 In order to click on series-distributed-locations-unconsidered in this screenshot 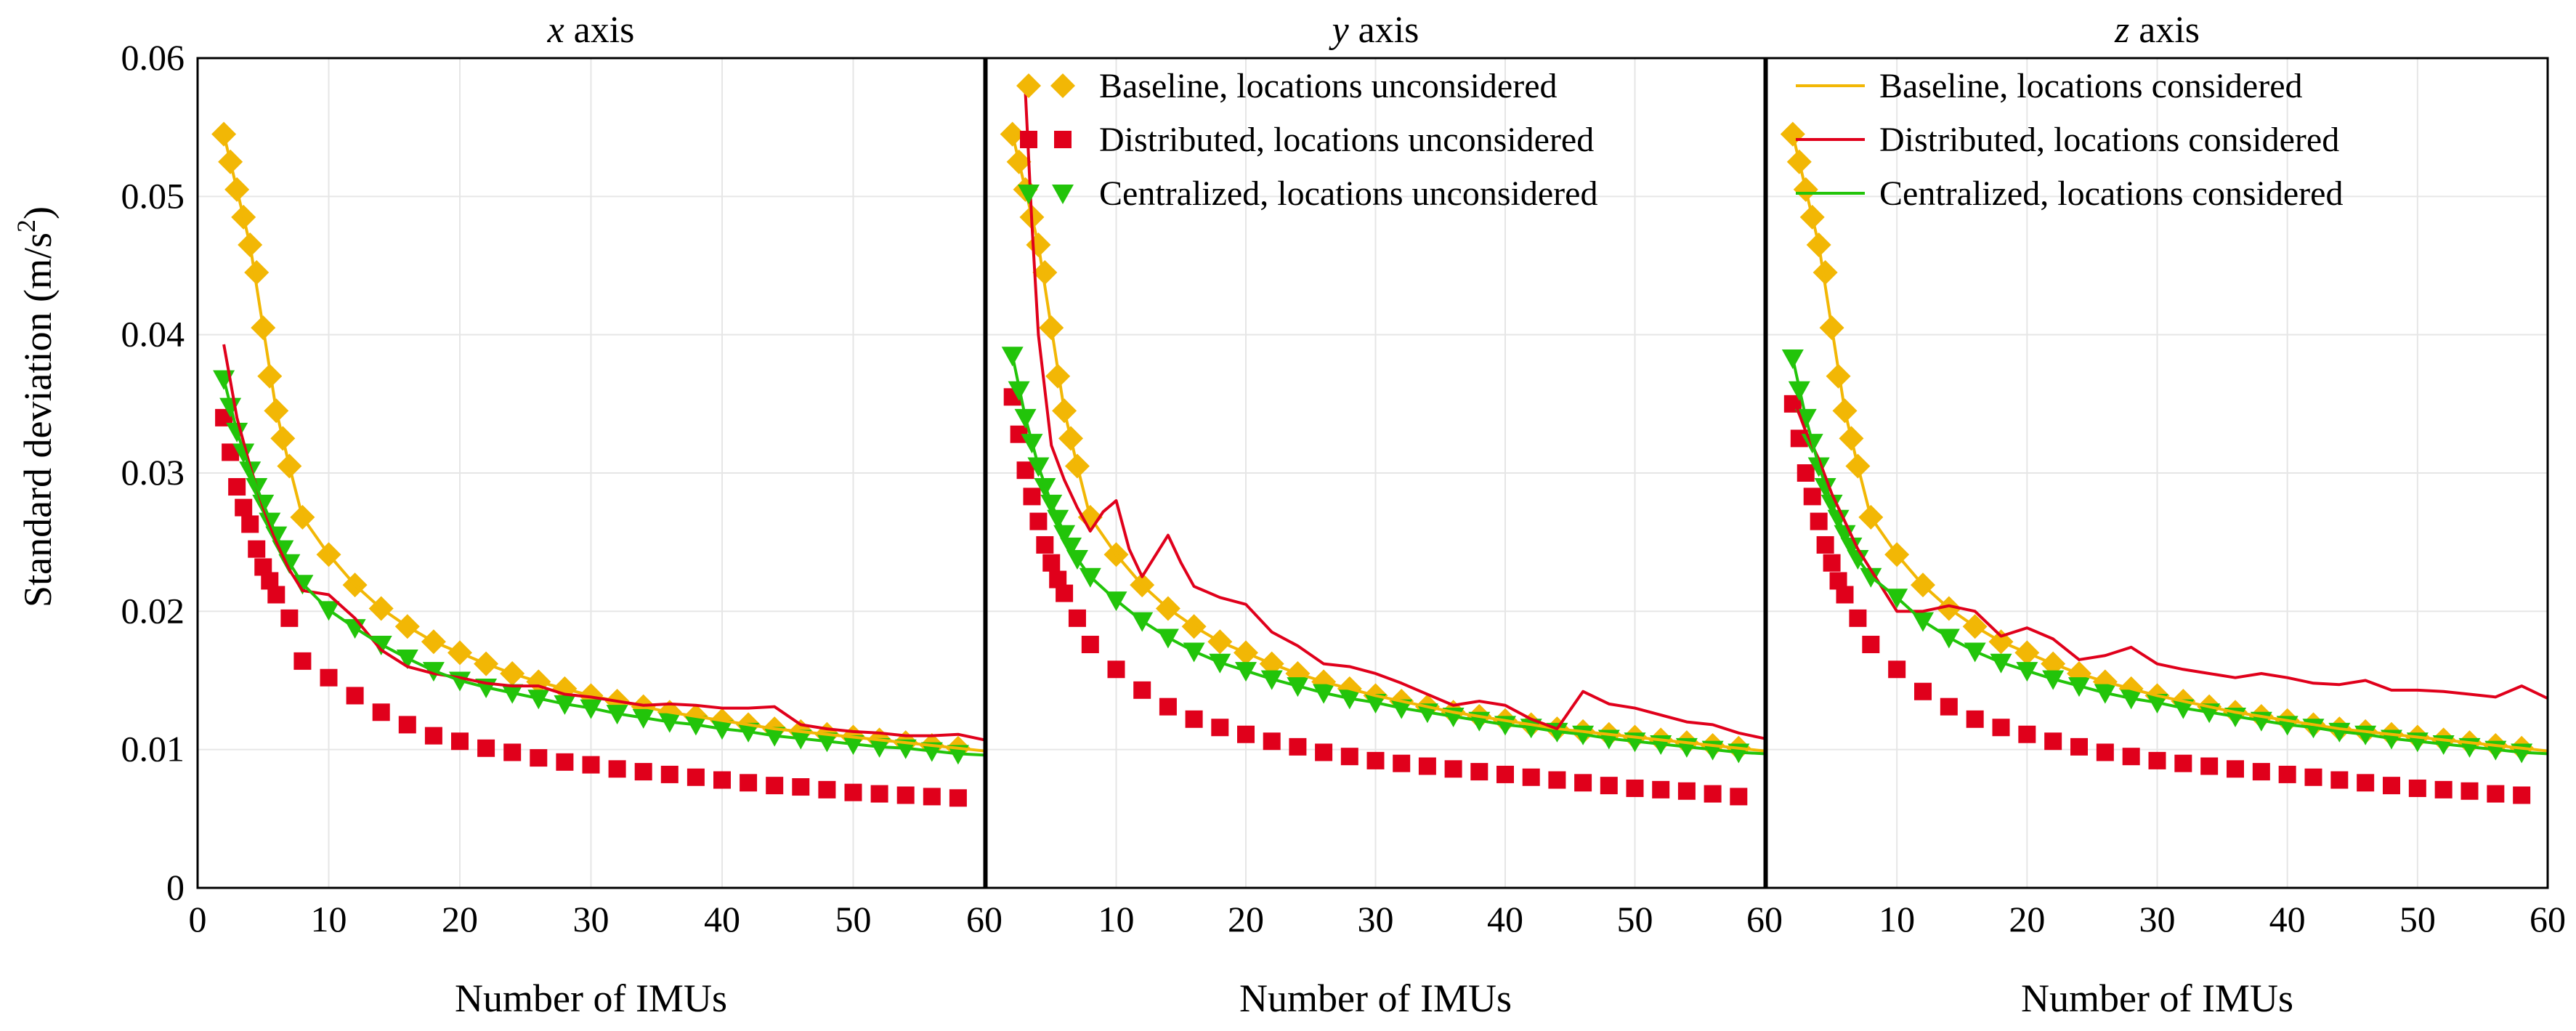, I will do `click(591, 608)`.